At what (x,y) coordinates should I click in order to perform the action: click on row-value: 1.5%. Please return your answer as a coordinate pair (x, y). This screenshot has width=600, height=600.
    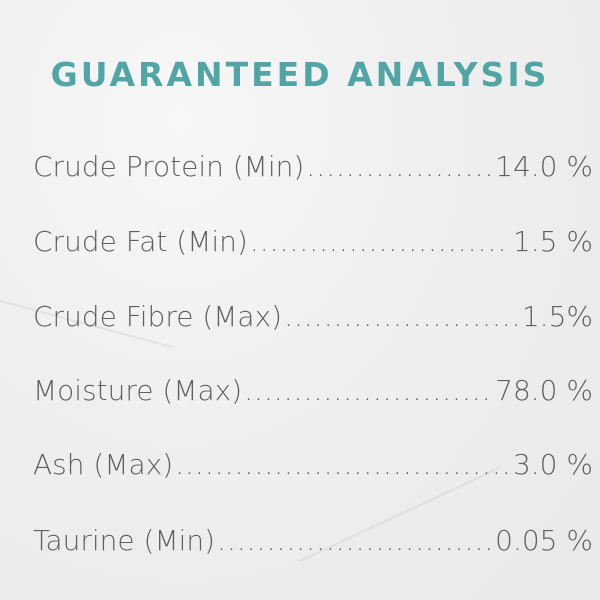
    Looking at the image, I should click on (557, 316).